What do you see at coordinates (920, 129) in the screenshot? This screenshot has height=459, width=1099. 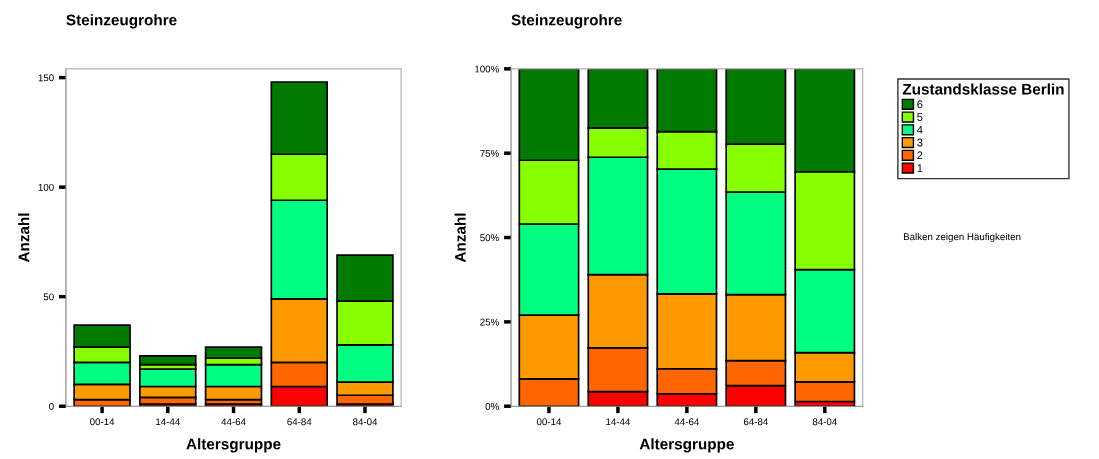 I see `legend-label: 4` at bounding box center [920, 129].